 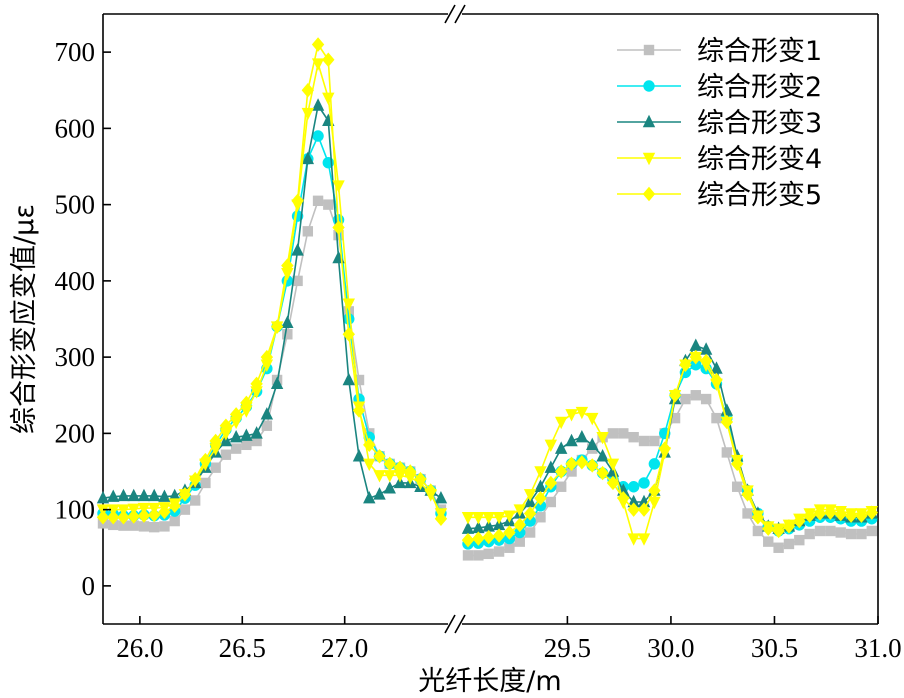 I want to click on y-tick-label: 100, so click(x=75, y=510).